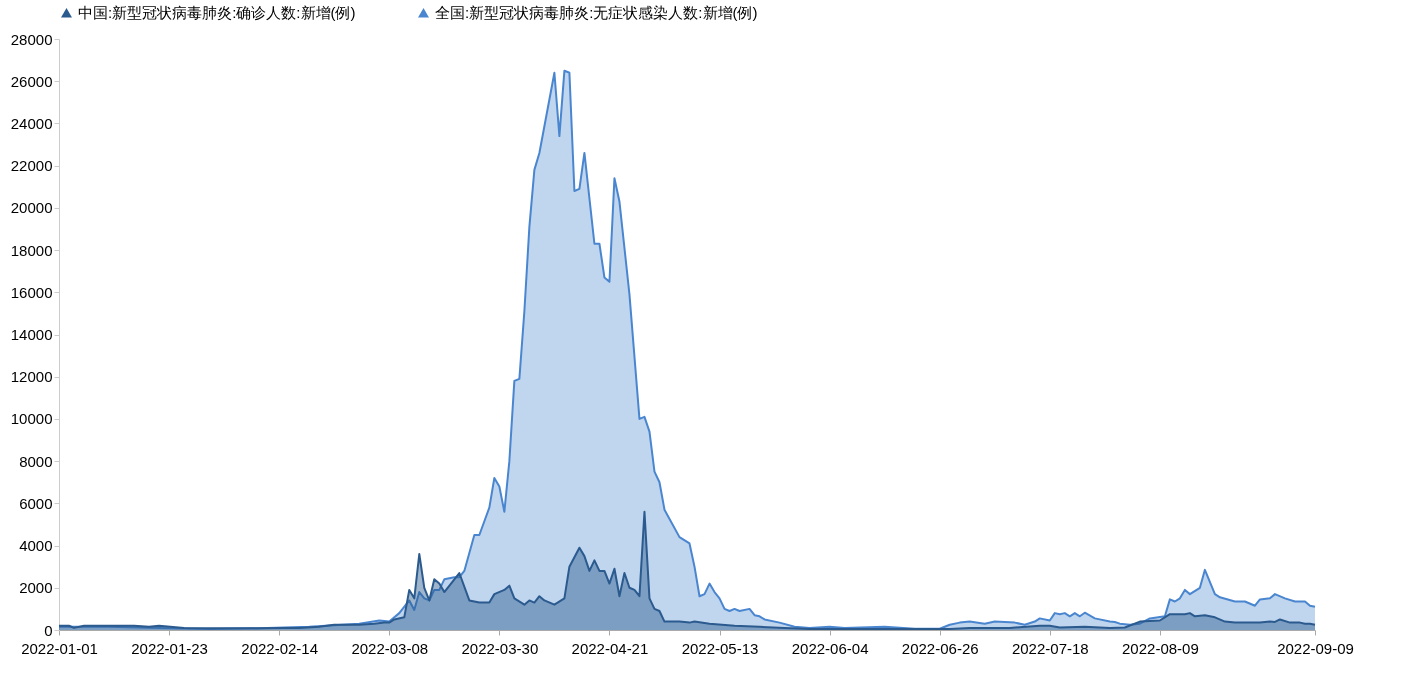  What do you see at coordinates (36, 461) in the screenshot?
I see `y-tick-label: 8000` at bounding box center [36, 461].